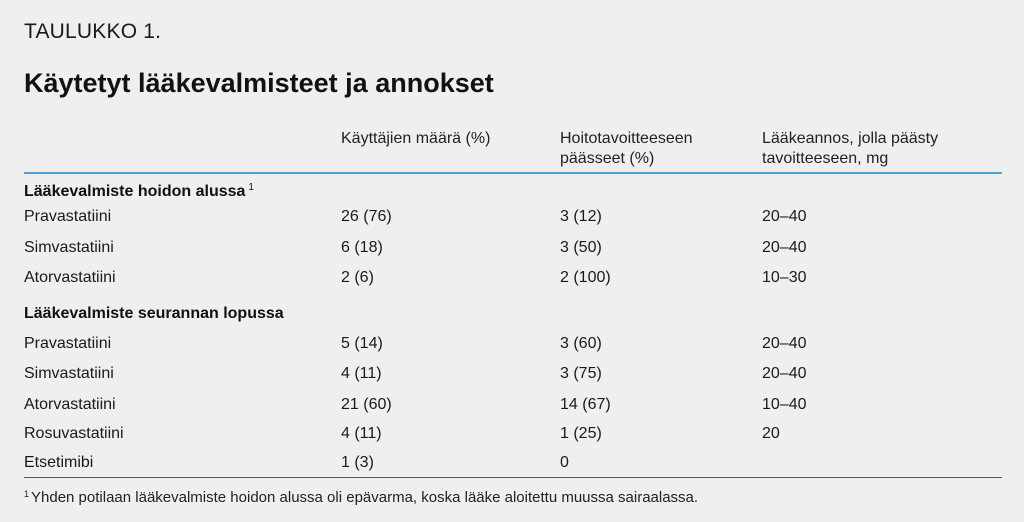 Image resolution: width=1024 pixels, height=522 pixels. What do you see at coordinates (512, 278) in the screenshot?
I see `table-row: Atorvastatiini 2 (6) 2 (100) 10–30` at bounding box center [512, 278].